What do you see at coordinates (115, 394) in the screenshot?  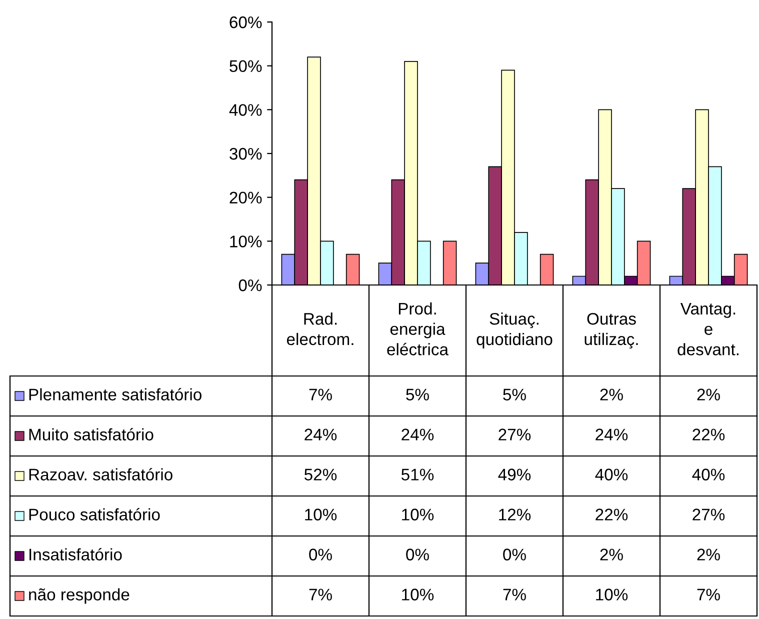 I see `legend-label: Plenamente satisfatório` at bounding box center [115, 394].